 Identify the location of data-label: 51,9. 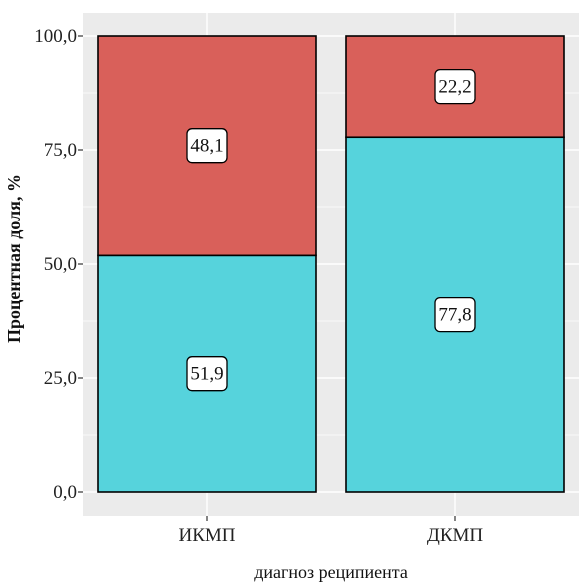
(206, 374).